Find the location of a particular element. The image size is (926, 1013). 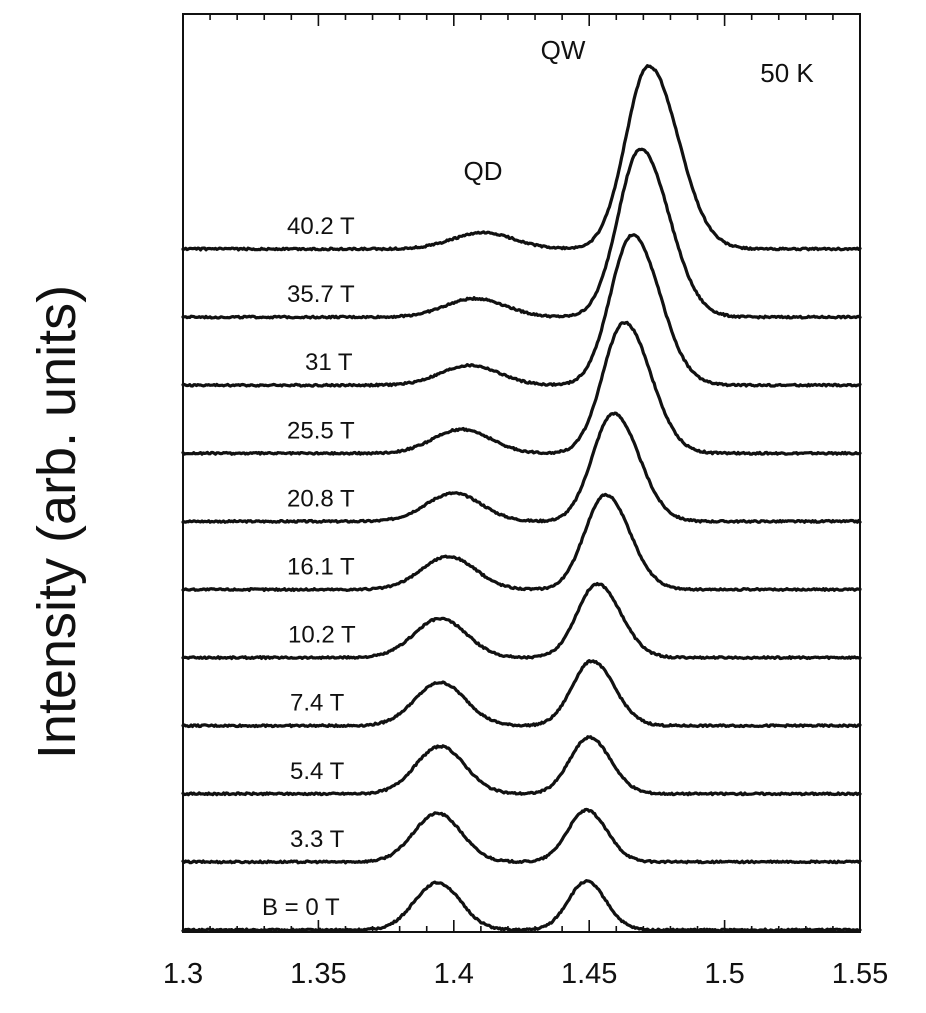

x-tick-label: 1.3 is located at coordinates (183, 974).